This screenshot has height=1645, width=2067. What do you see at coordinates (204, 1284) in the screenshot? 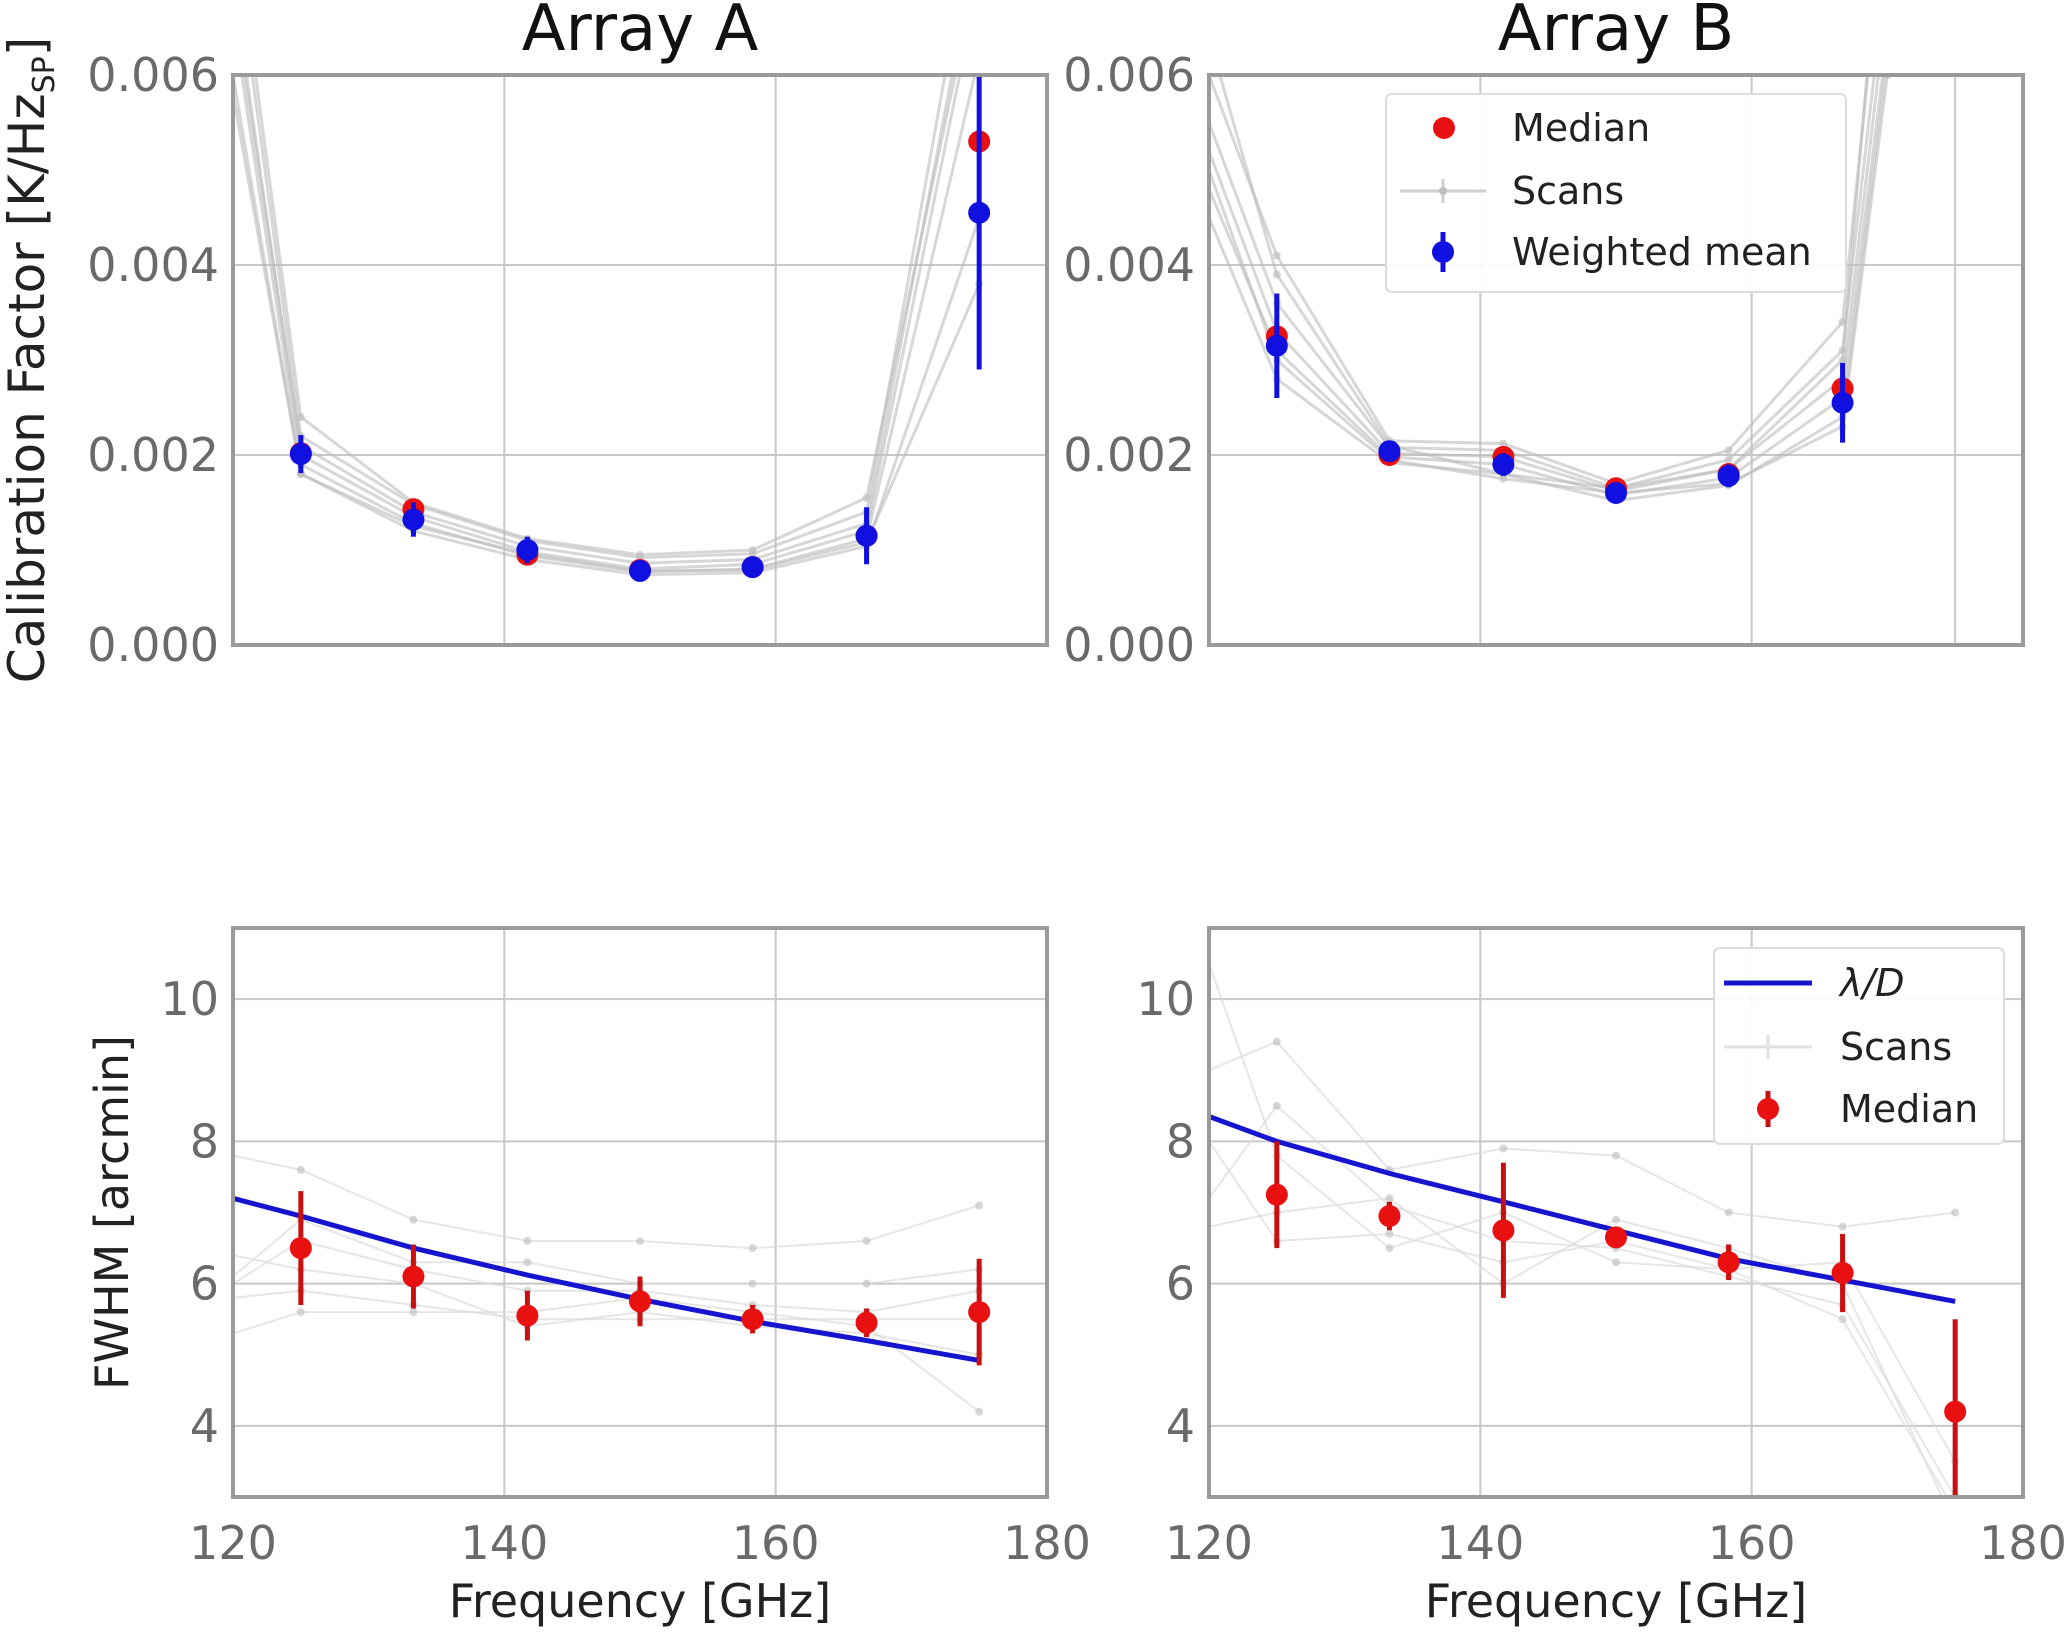
I see `y-tick-label: 6` at bounding box center [204, 1284].